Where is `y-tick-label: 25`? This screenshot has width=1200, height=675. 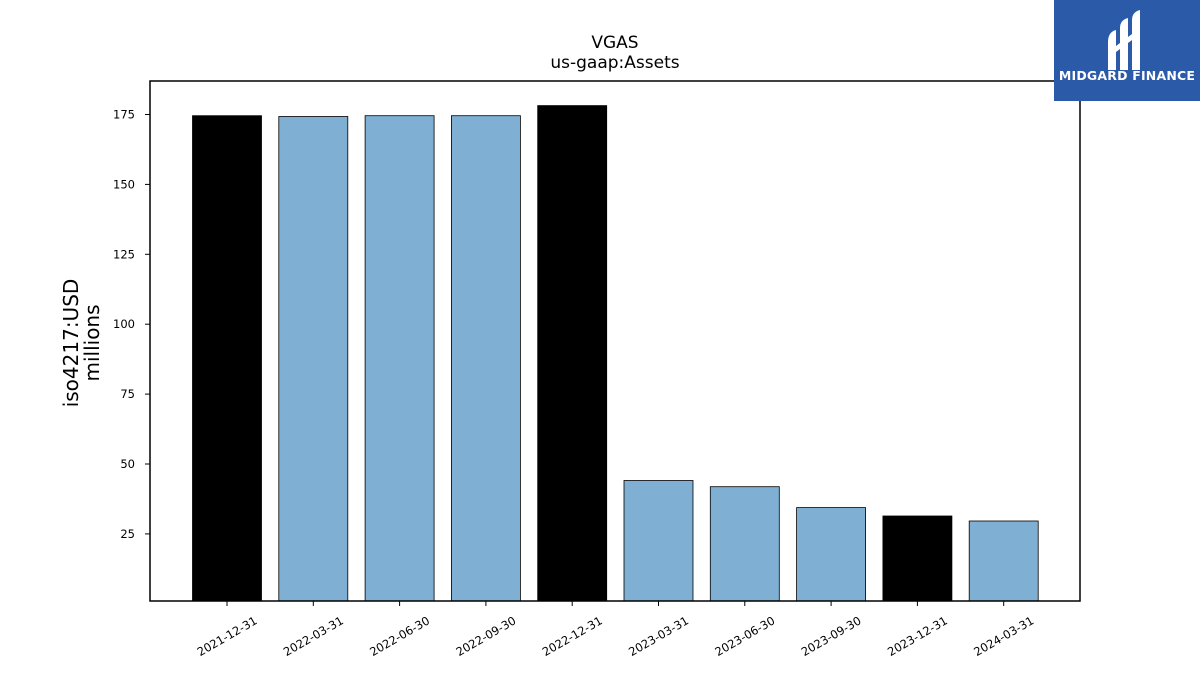 y-tick-label: 25 is located at coordinates (127, 534).